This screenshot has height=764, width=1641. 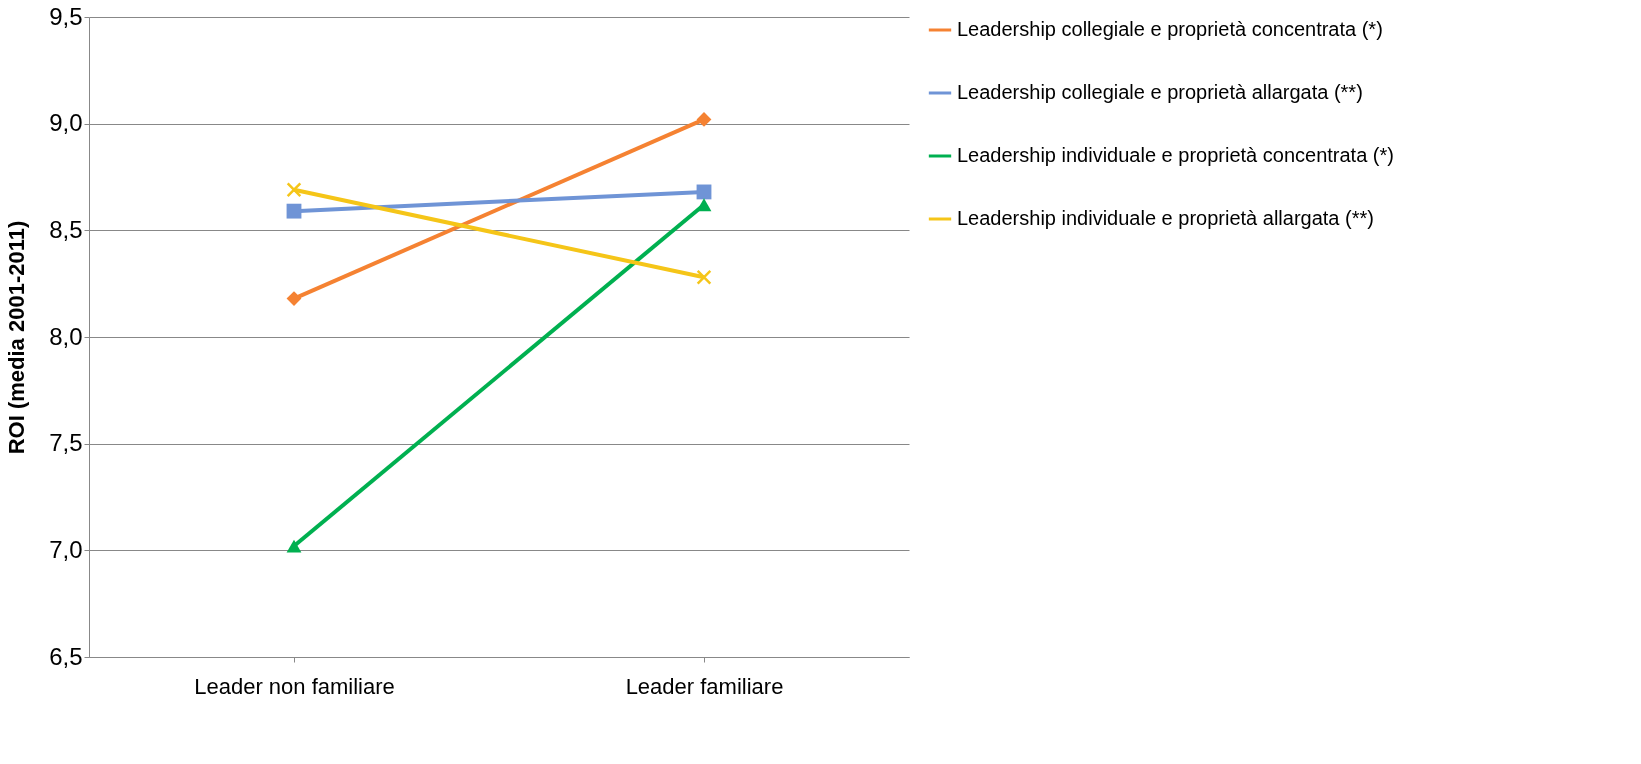 I want to click on y-tick-label: 8,5, so click(x=66, y=229).